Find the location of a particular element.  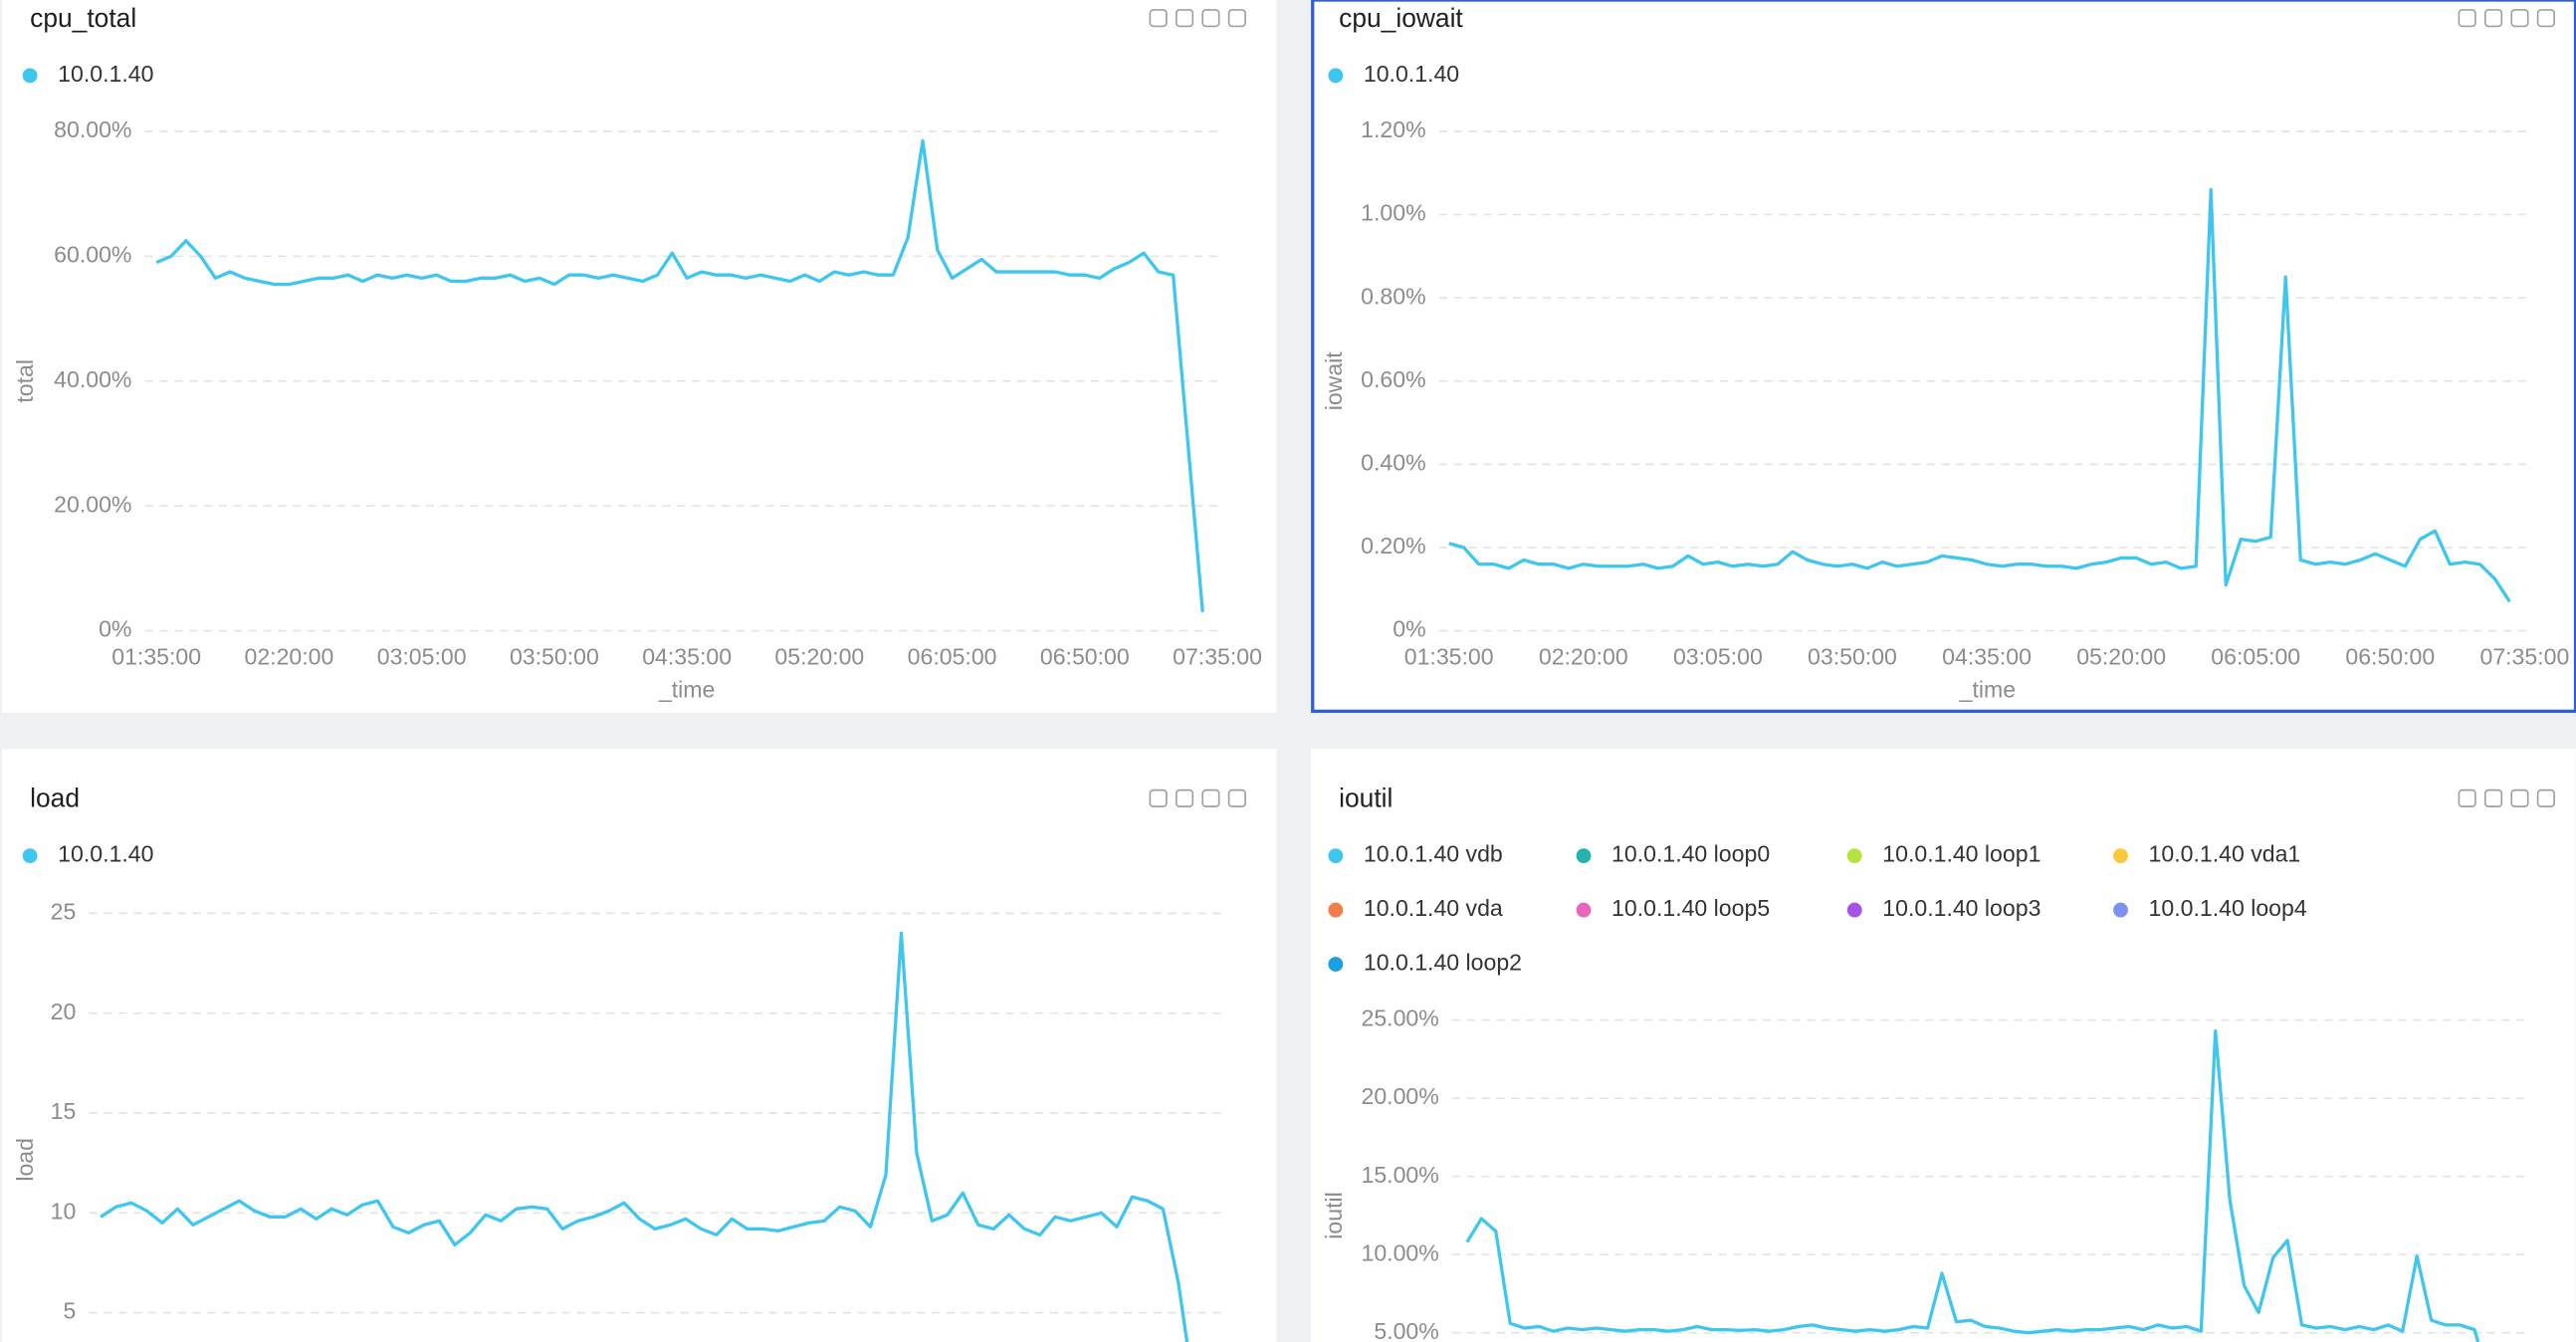

legend-label: 10.0.1.40 loop5 is located at coordinates (1690, 908).